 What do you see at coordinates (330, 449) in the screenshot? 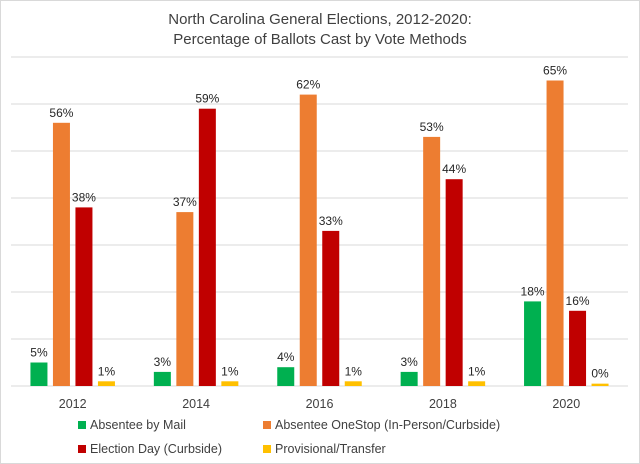
I see `legend-label: Provisional/Transfer` at bounding box center [330, 449].